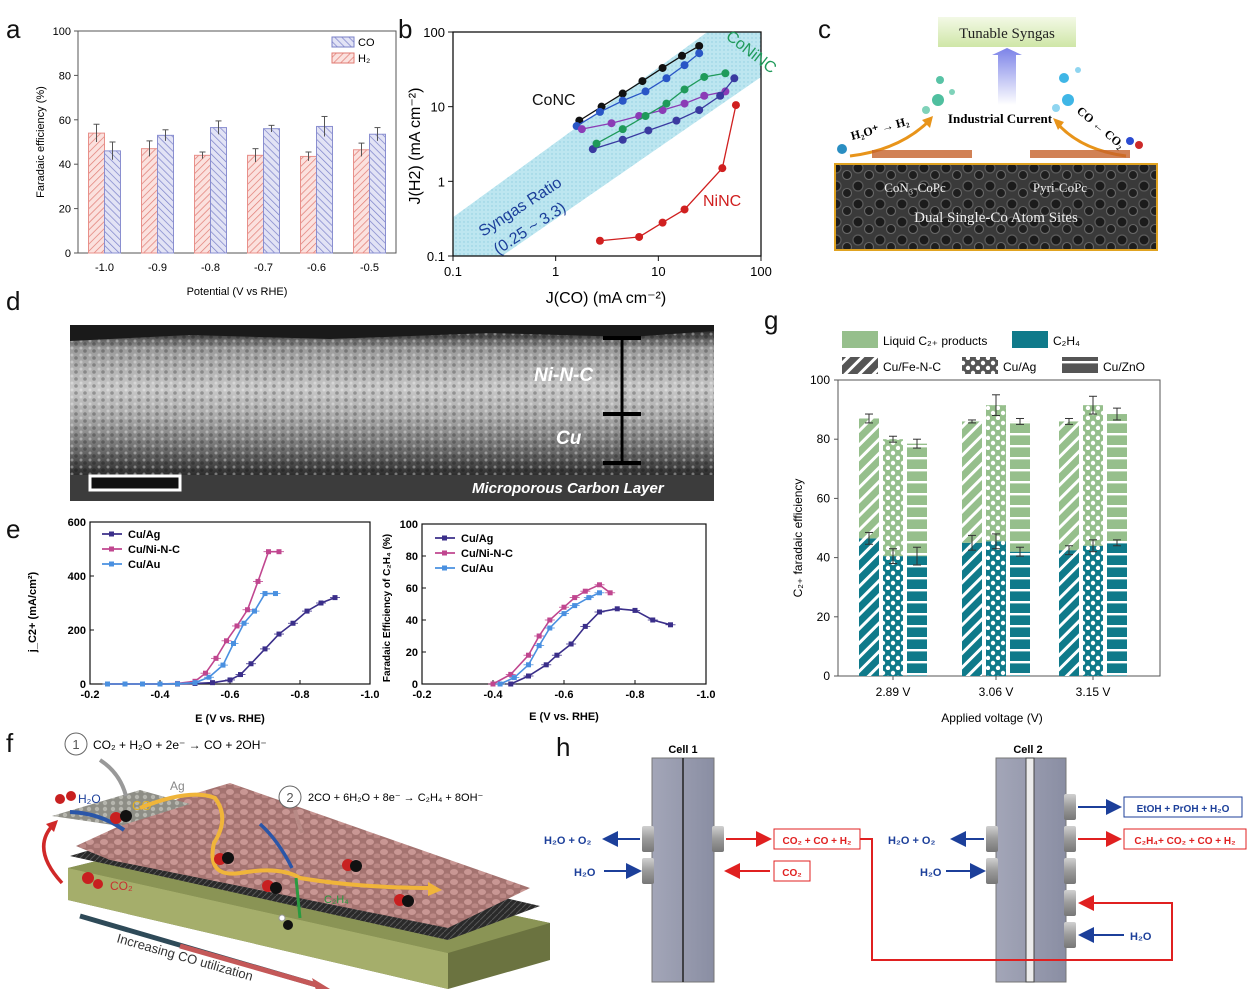 This screenshot has width=1248, height=994. I want to click on e1-legend-label: Cu/Ni-N-C, so click(154, 550).